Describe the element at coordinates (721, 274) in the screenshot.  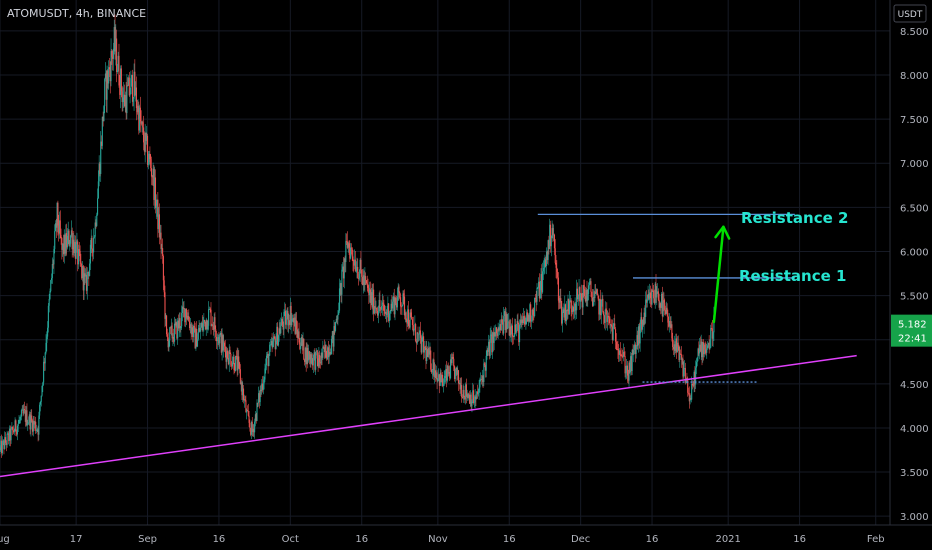
I see `projection-arrow` at that location.